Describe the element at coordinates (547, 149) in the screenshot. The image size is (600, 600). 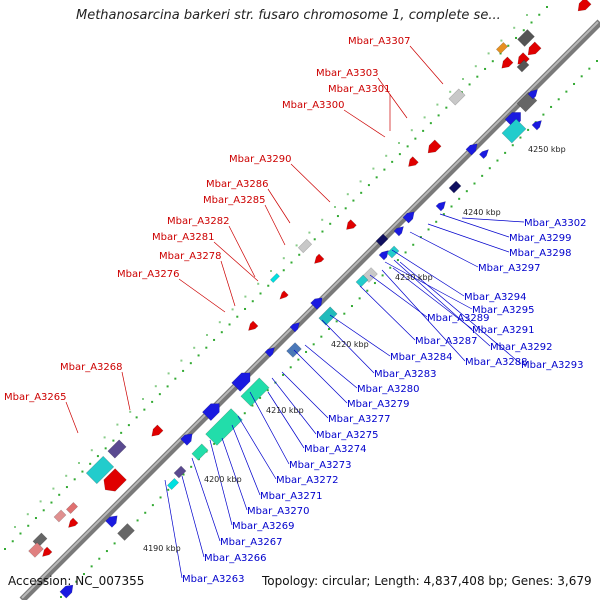
I see `kbp-tick-label: 4250 kbp` at that location.